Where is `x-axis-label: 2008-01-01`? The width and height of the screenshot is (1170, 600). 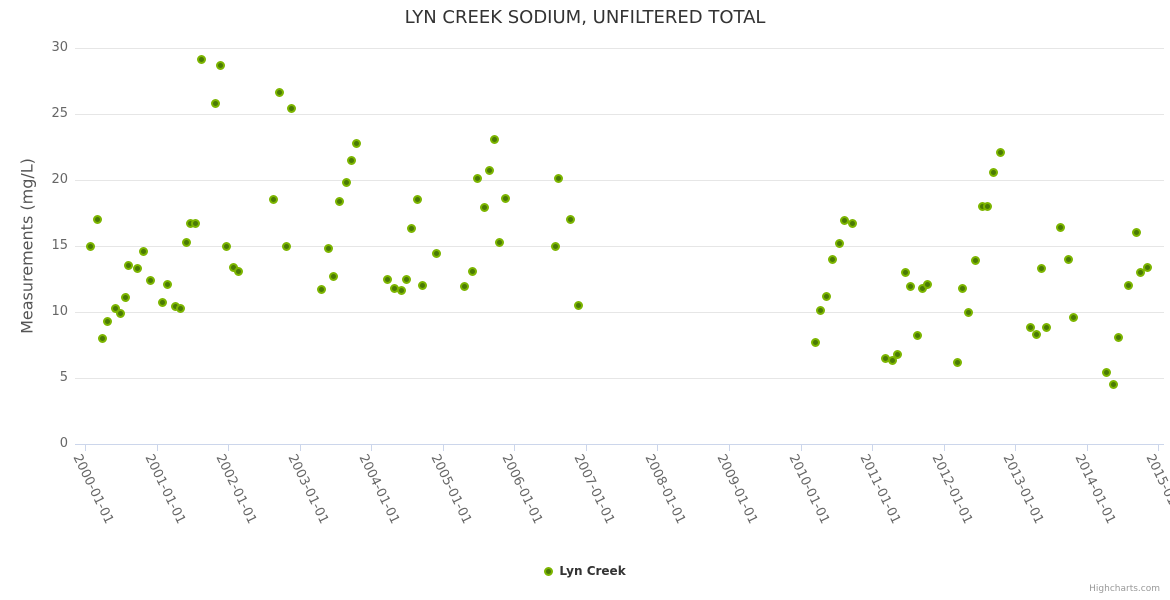 x-axis-label: 2008-01-01 is located at coordinates (665, 489).